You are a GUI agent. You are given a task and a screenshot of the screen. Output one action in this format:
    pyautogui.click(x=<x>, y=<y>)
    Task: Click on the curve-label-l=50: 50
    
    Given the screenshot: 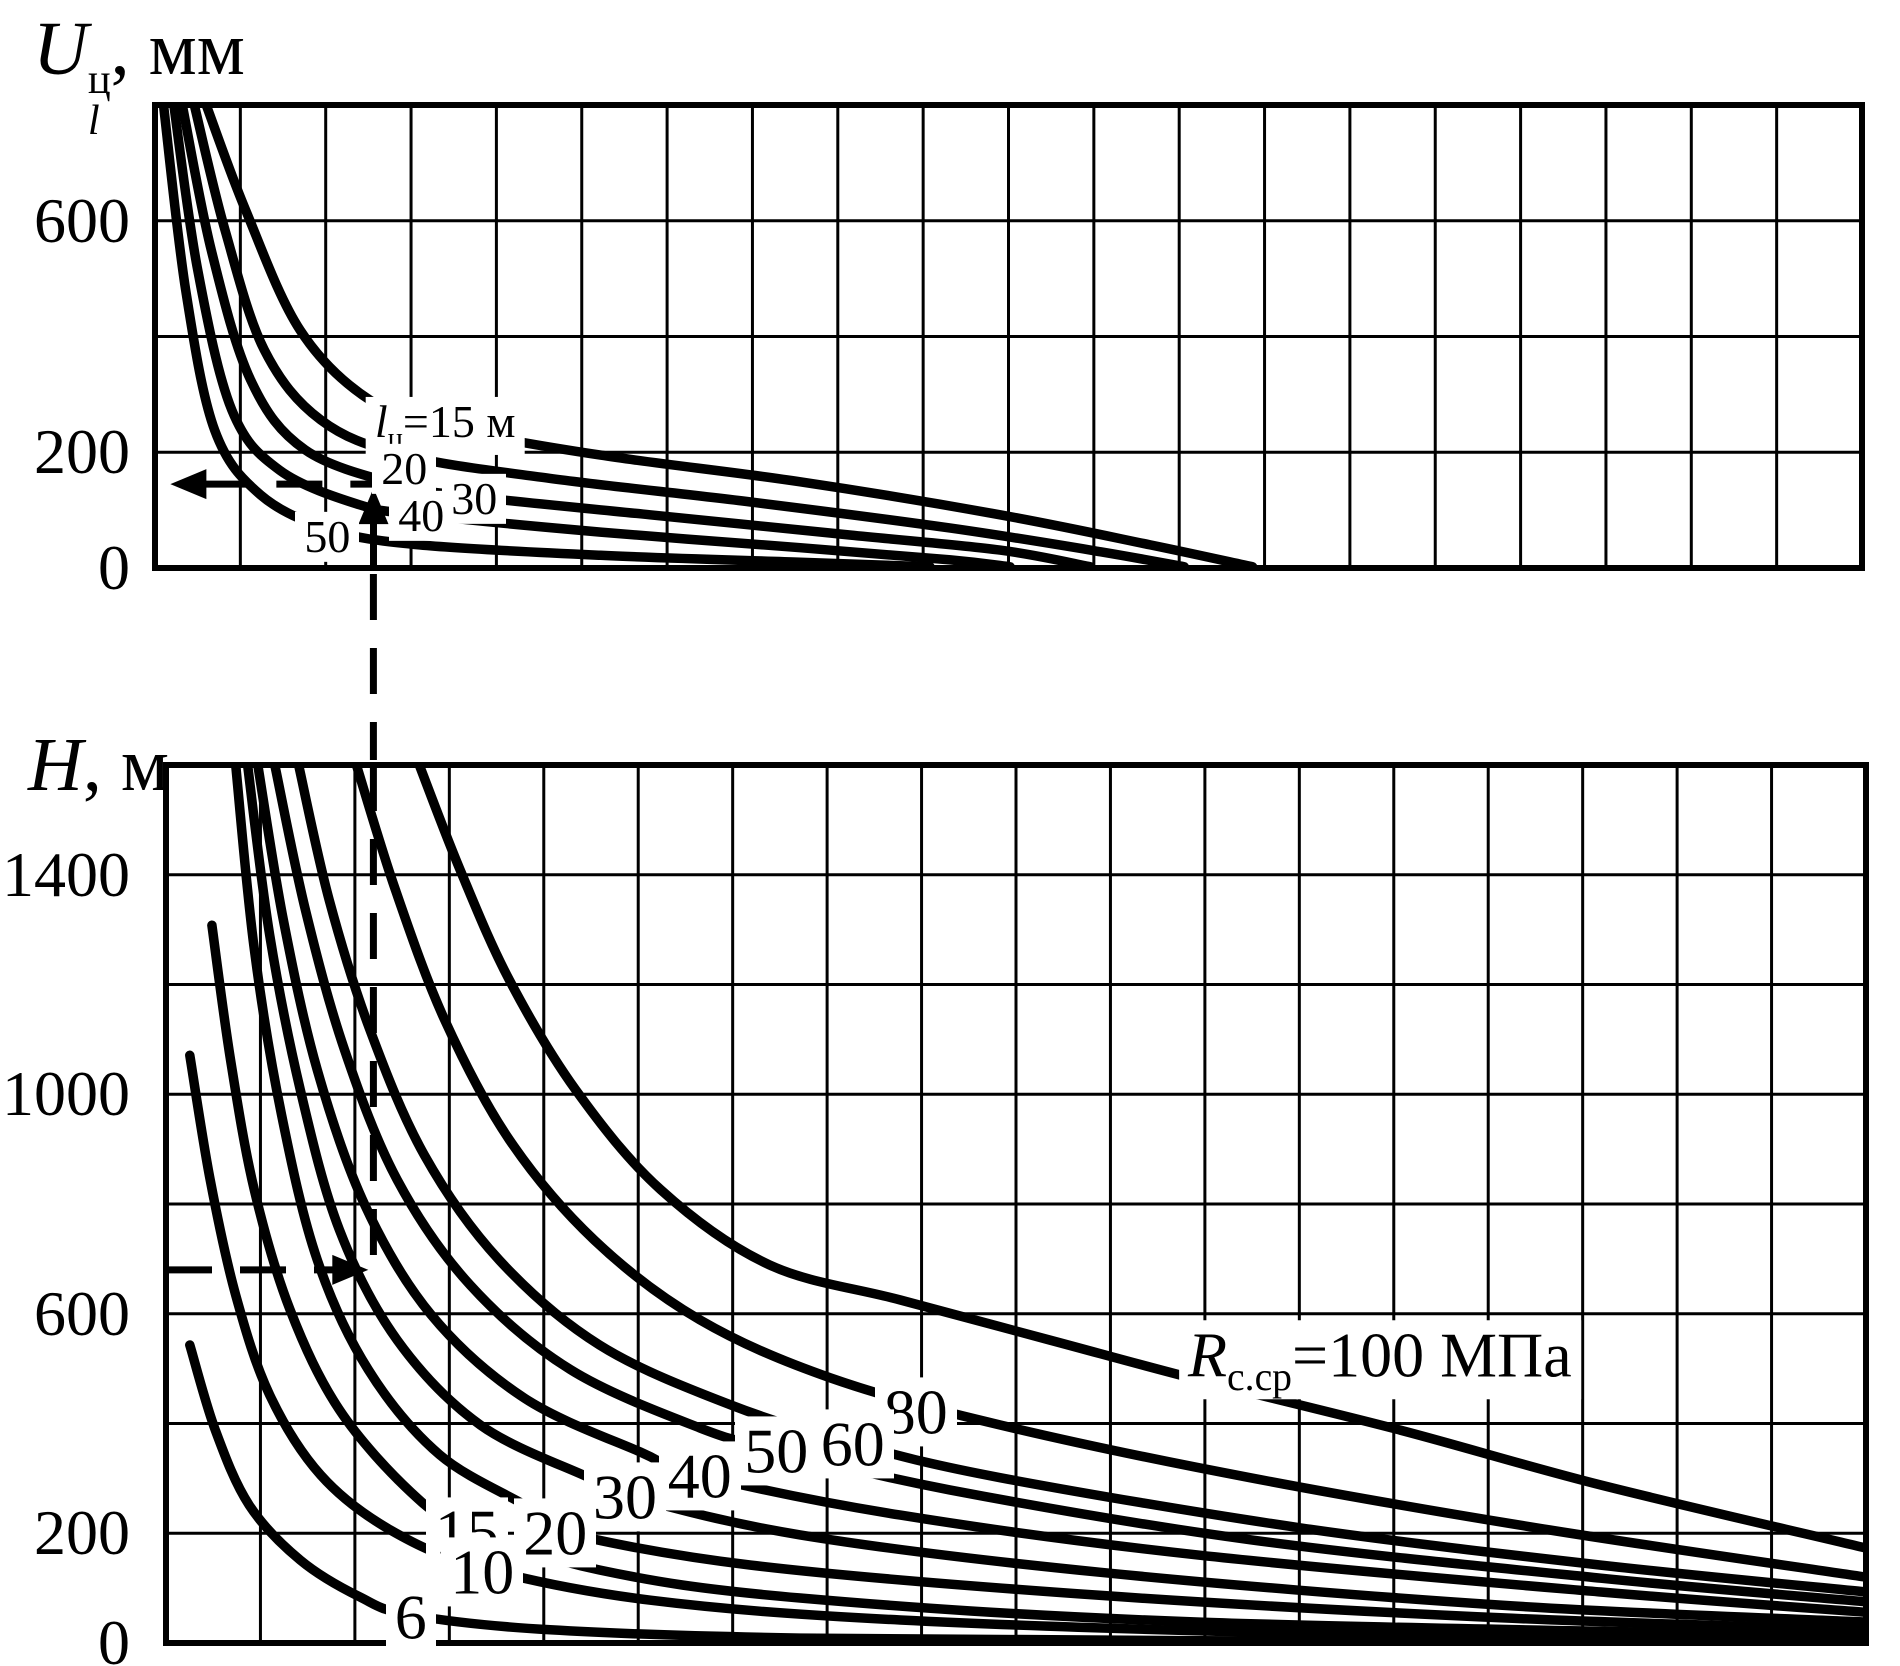 What is the action you would take?
    pyautogui.click(x=327, y=536)
    